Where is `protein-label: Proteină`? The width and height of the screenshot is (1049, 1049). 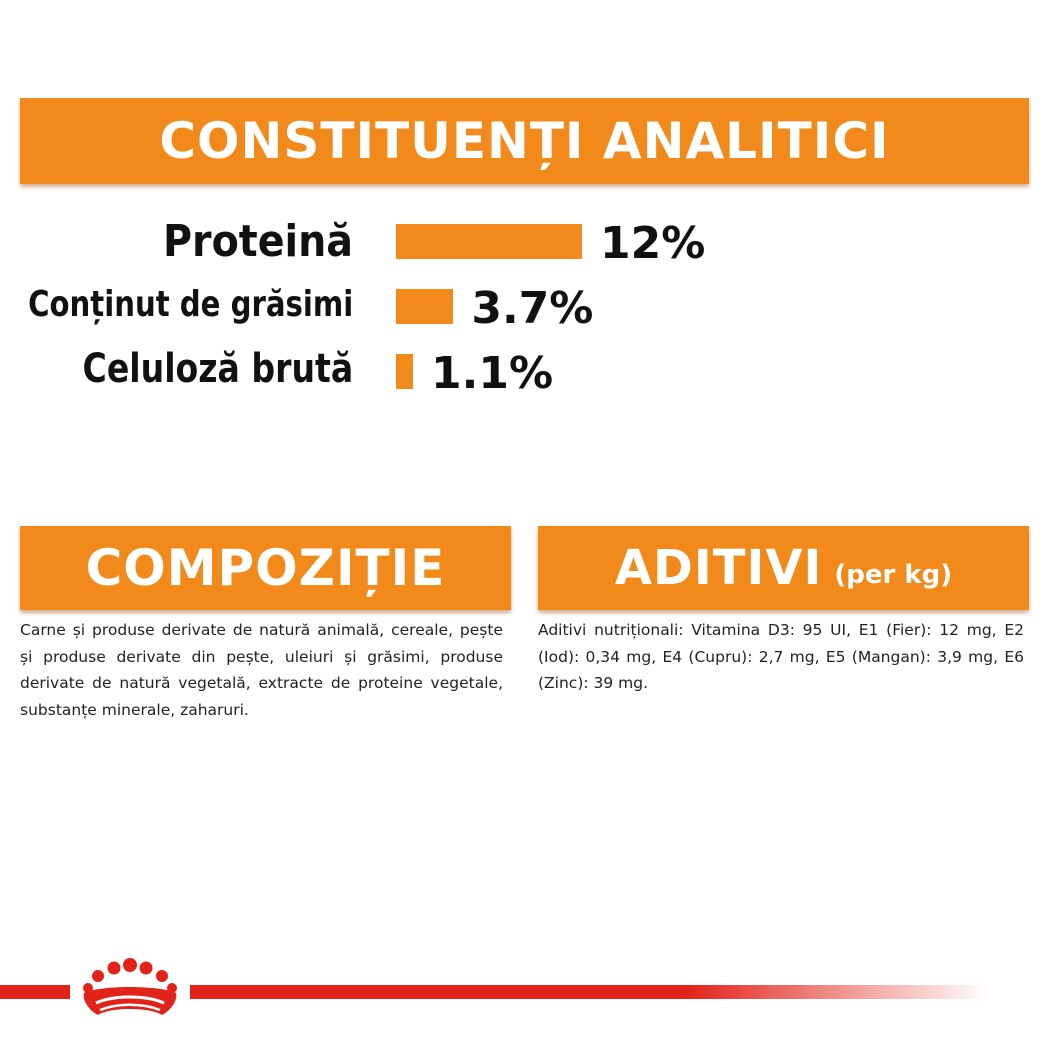
protein-label: Proteină is located at coordinates (258, 241).